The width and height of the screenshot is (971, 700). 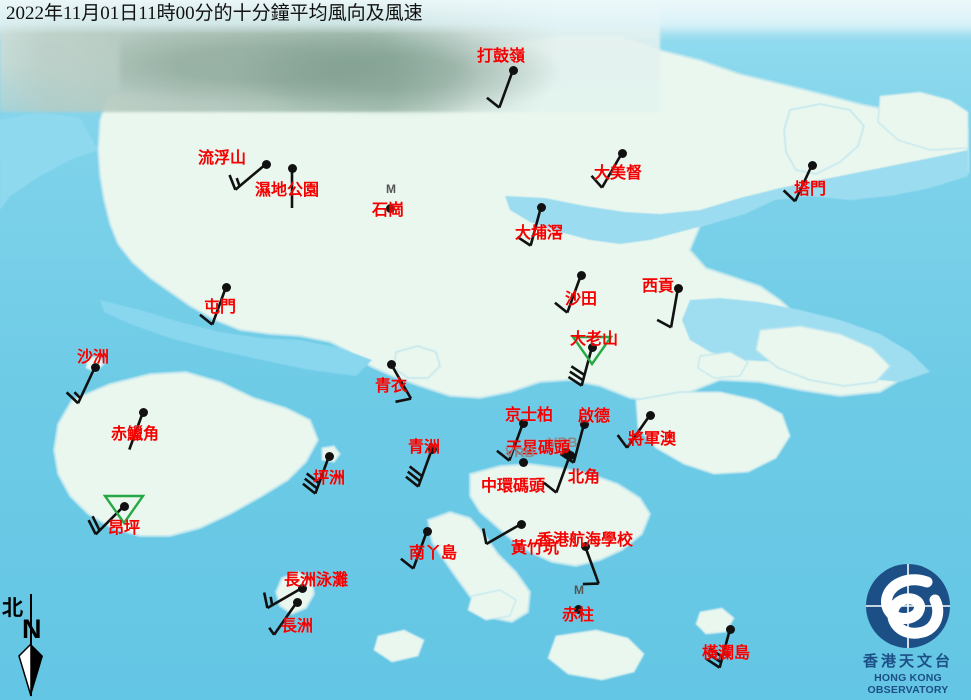 I want to click on station-name-label: 坪洲, so click(x=329, y=478).